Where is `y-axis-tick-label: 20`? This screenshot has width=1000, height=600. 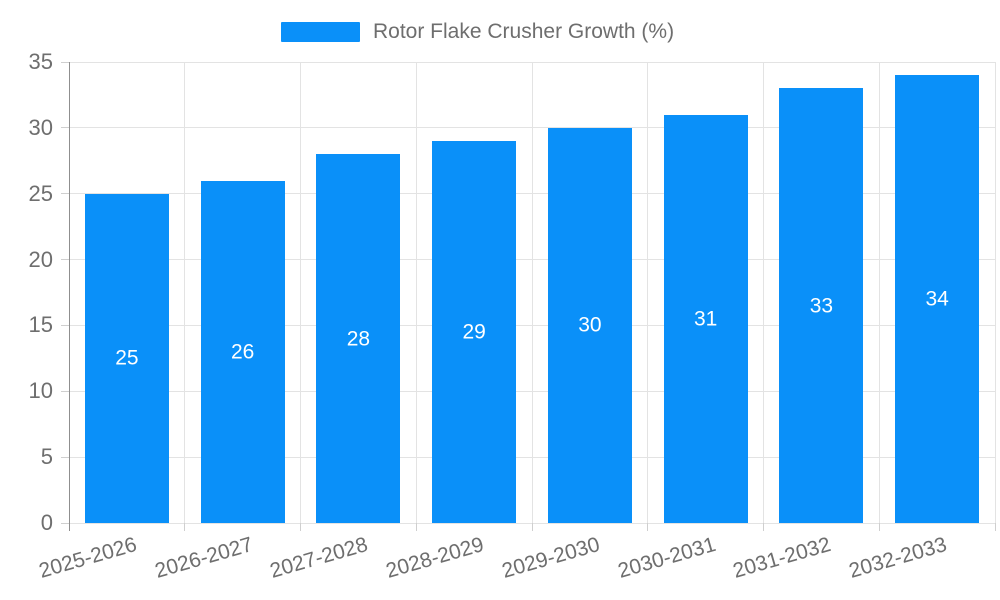 y-axis-tick-label: 20 is located at coordinates (40, 259).